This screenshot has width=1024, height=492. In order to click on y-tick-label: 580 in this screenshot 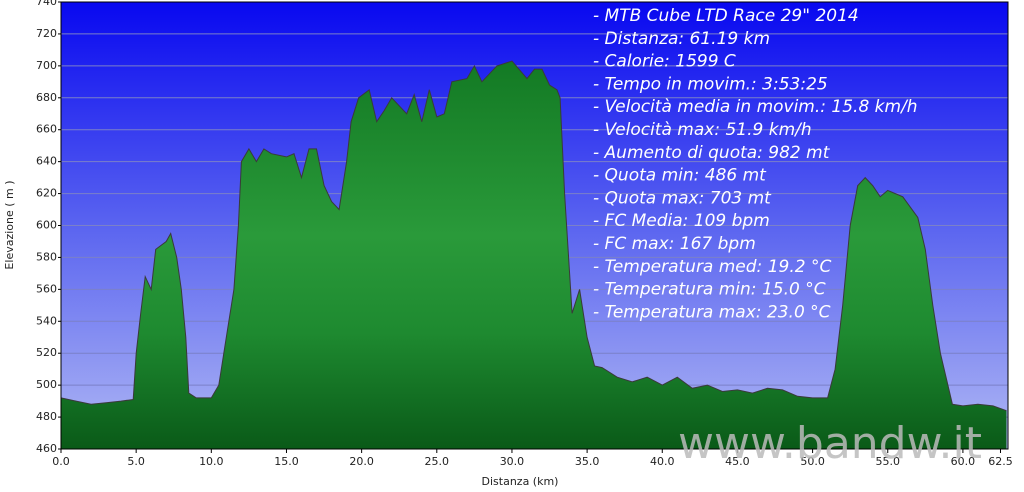, I will do `click(46, 256)`.